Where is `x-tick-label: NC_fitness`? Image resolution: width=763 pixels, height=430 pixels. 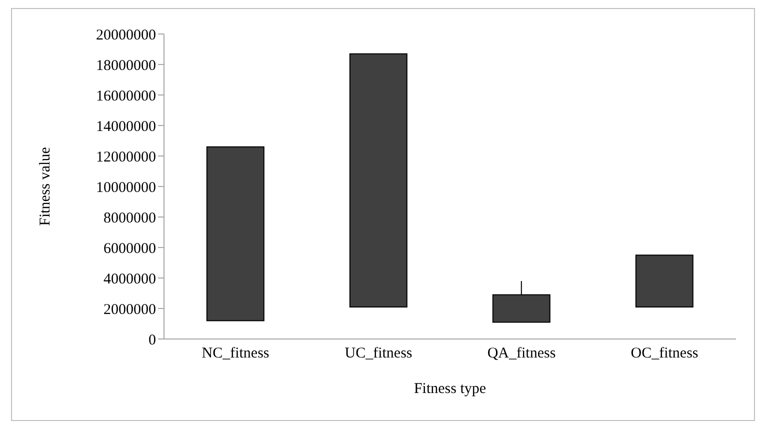 x-tick-label: NC_fitness is located at coordinates (236, 354).